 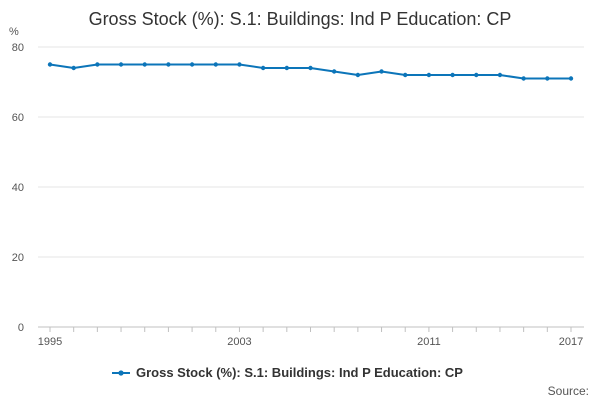 What do you see at coordinates (500, 75) in the screenshot?
I see `data-point-2014` at bounding box center [500, 75].